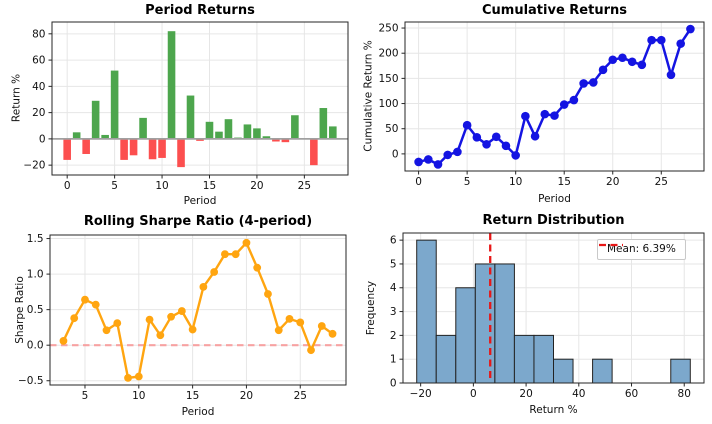 The width and height of the screenshot is (712, 424). What do you see at coordinates (611, 245) in the screenshot?
I see `legend-dash-icon` at bounding box center [611, 245].